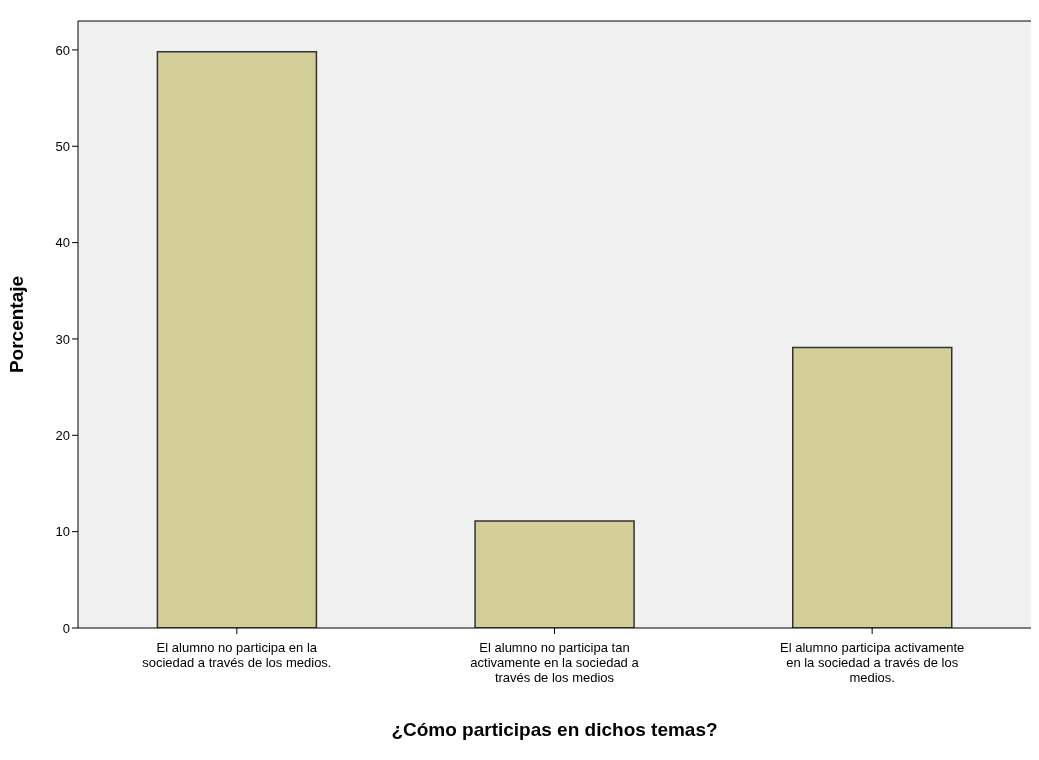 This screenshot has height=760, width=1039. I want to click on y-tick-label: 0, so click(66, 628).